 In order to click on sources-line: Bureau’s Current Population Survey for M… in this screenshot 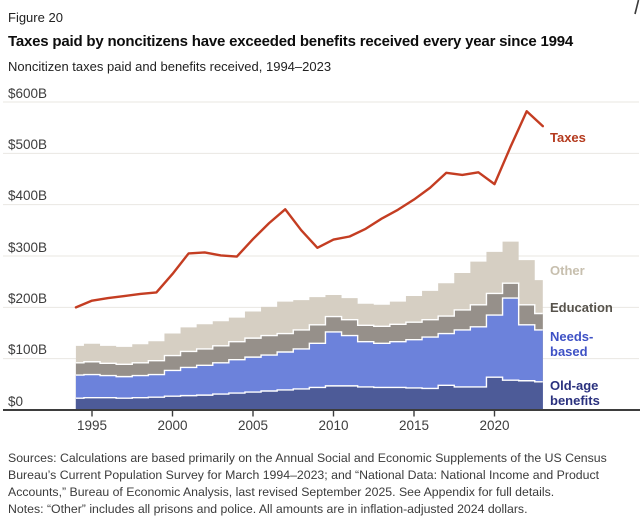, I will do `click(304, 475)`.